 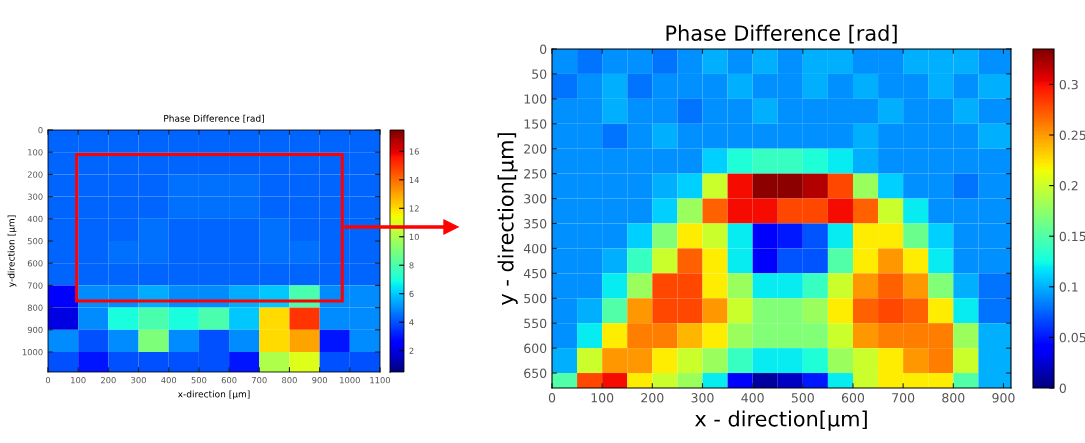 What do you see at coordinates (539, 74) in the screenshot?
I see `y-tick-label: 50` at bounding box center [539, 74].